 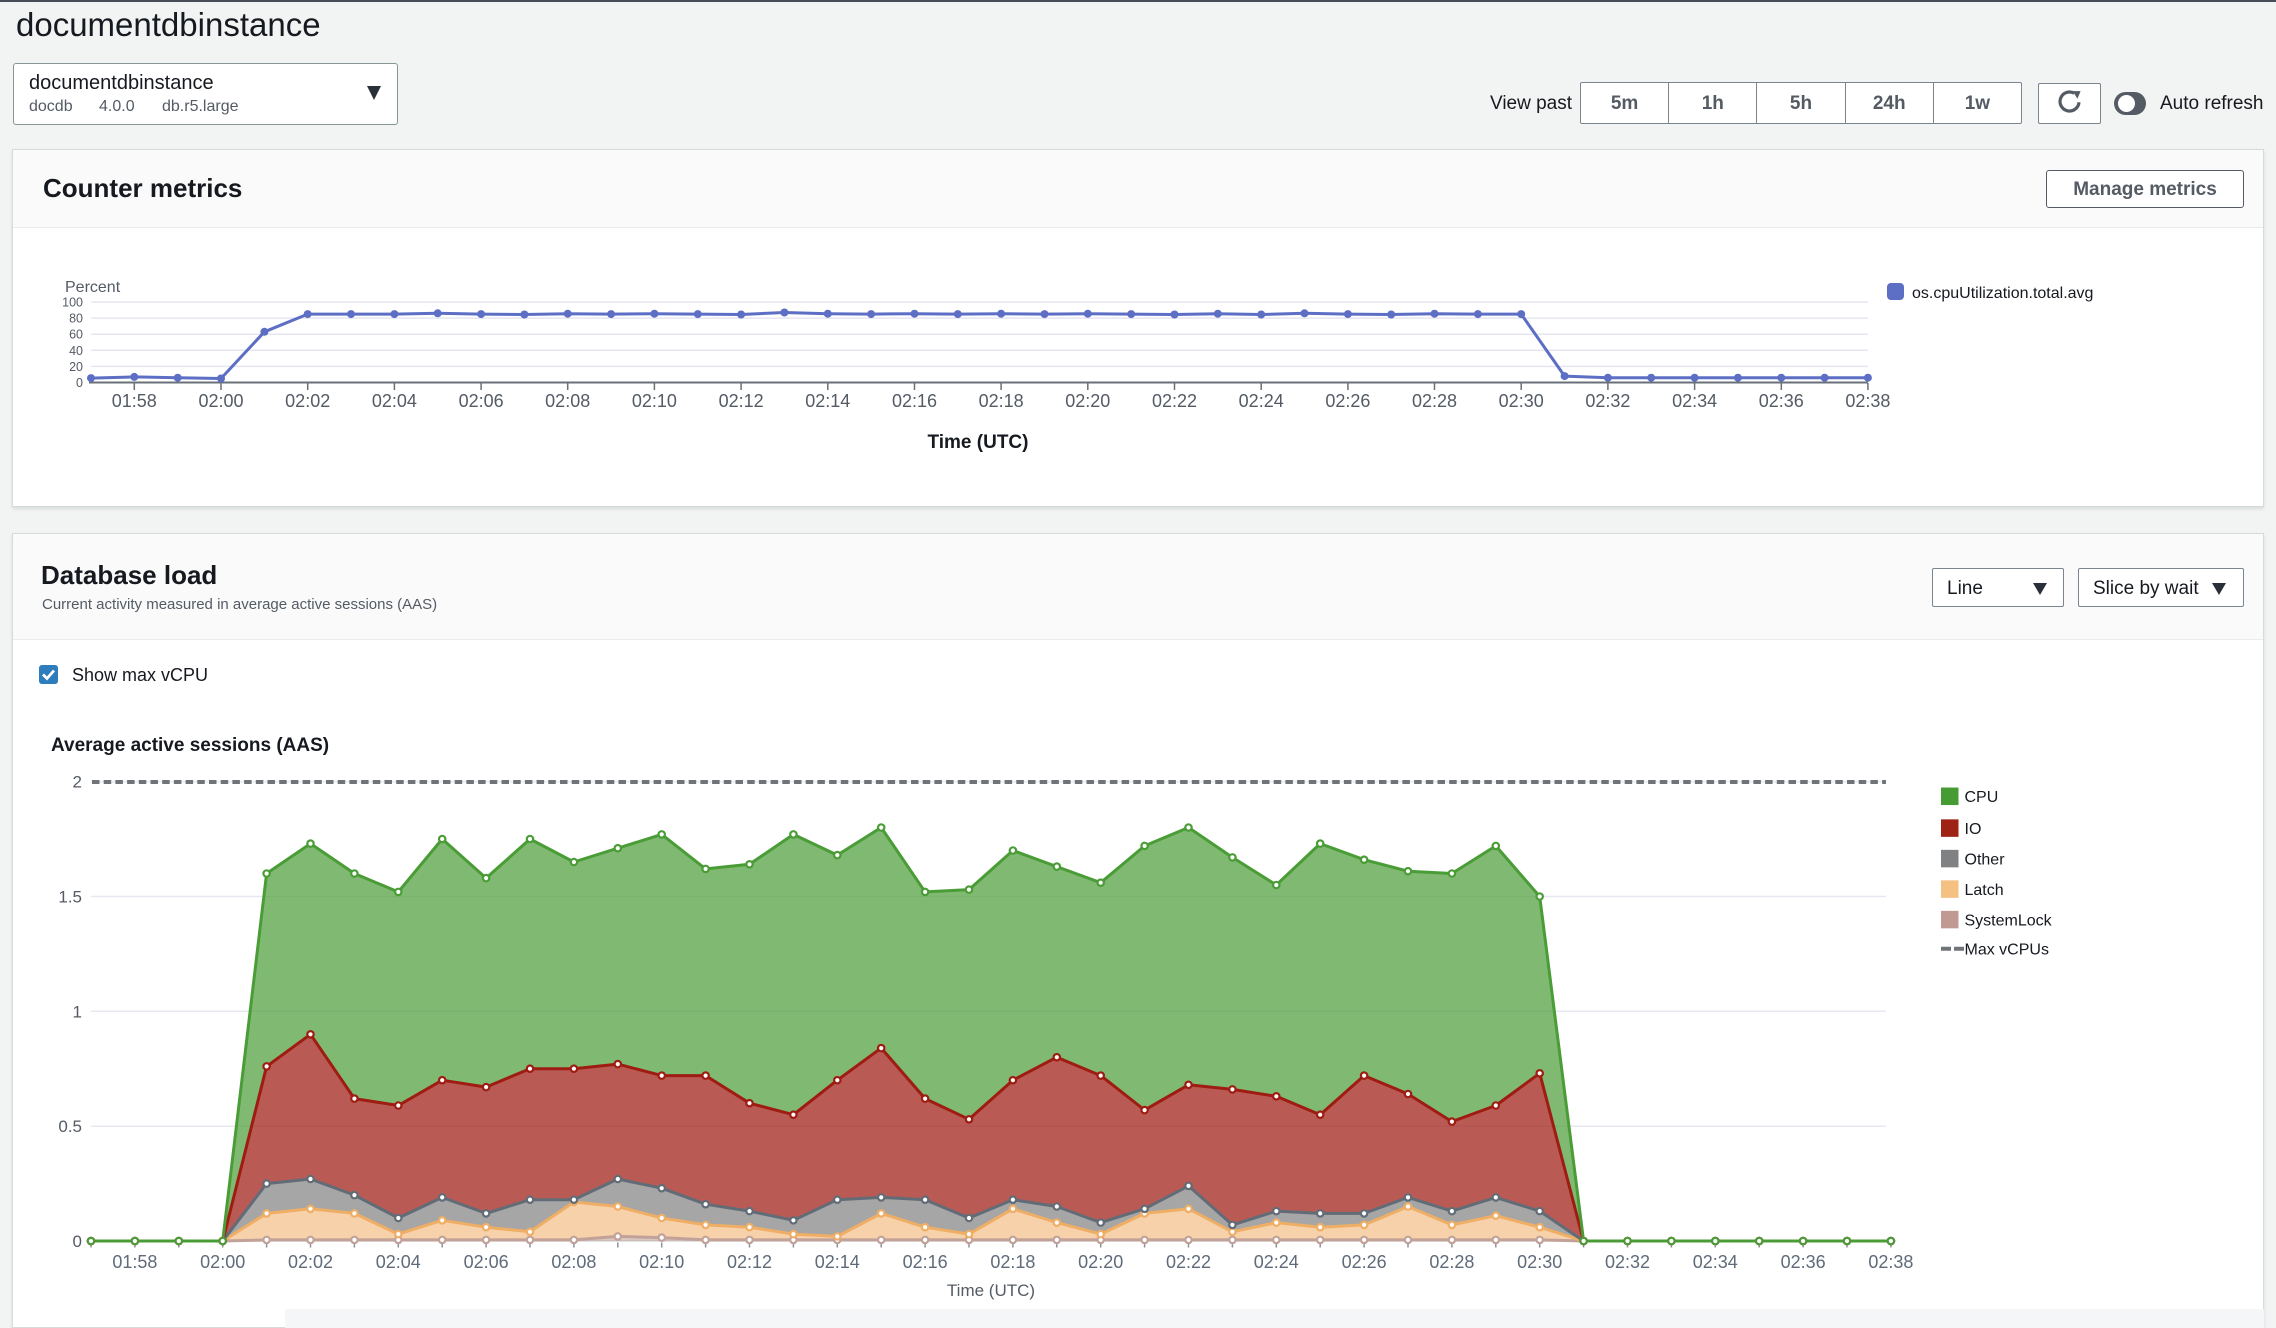 I want to click on svg-text: Percent, so click(x=93, y=287).